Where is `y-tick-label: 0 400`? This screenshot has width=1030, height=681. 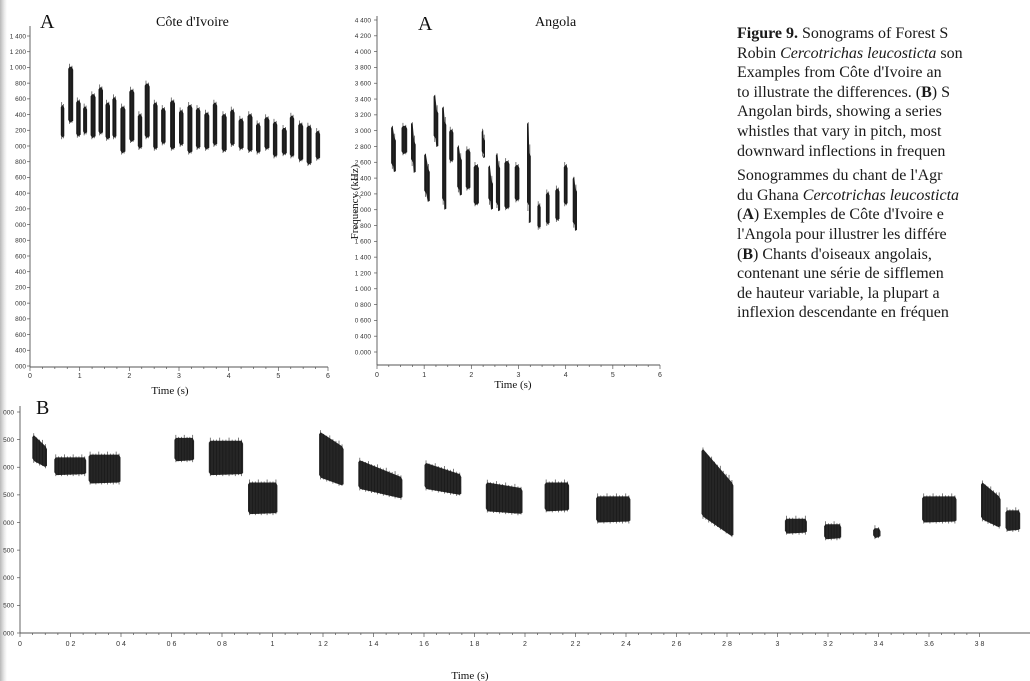 y-tick-label: 0 400 is located at coordinates (363, 336).